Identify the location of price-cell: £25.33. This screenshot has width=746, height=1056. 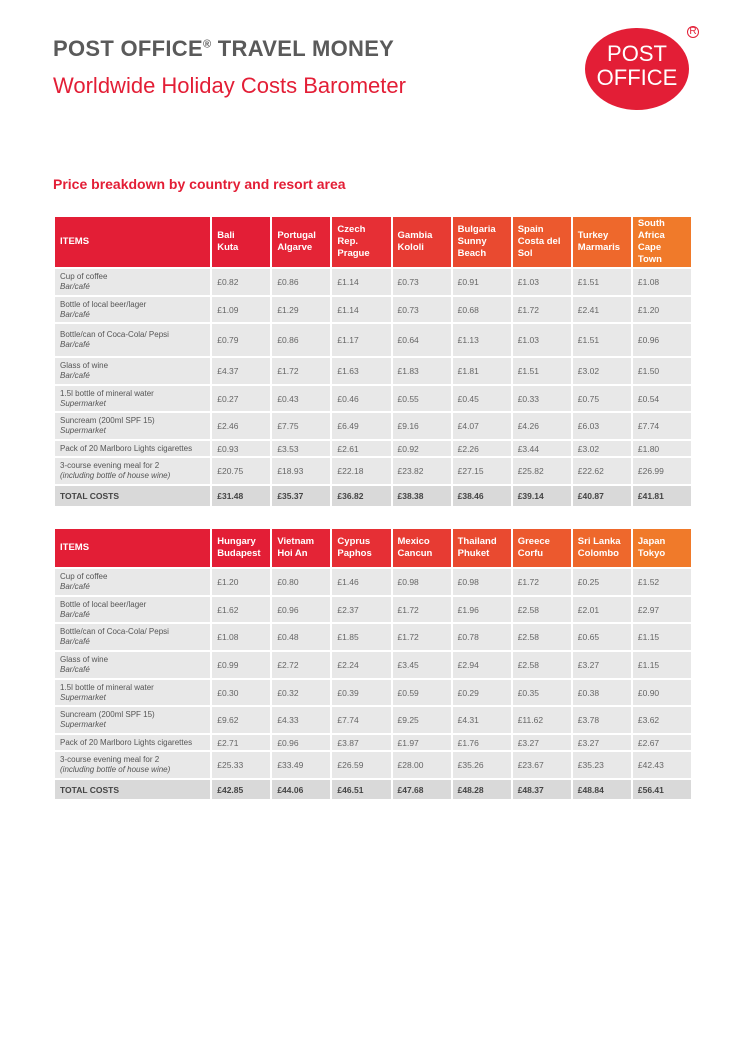
(241, 765).